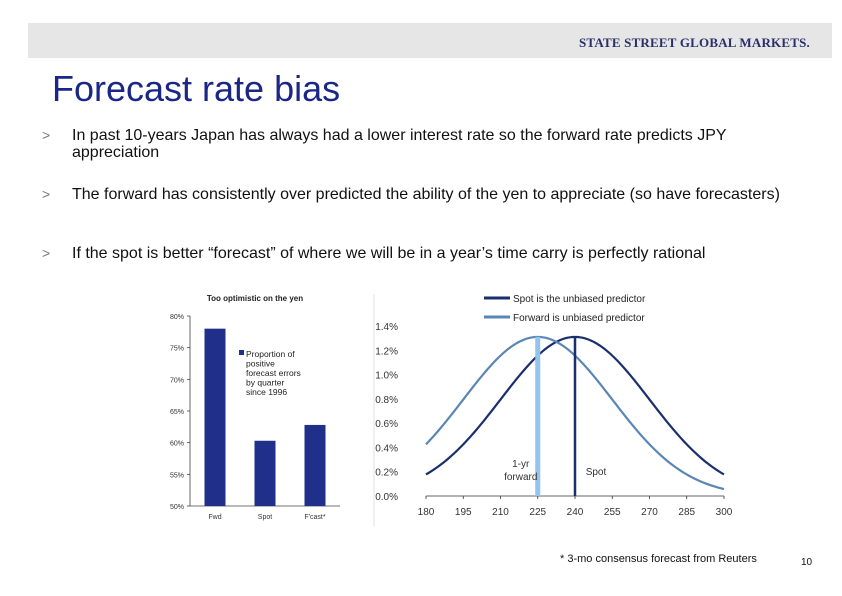  Describe the element at coordinates (255, 298) in the screenshot. I see `chart-title: Too optimistic on the yen` at that location.